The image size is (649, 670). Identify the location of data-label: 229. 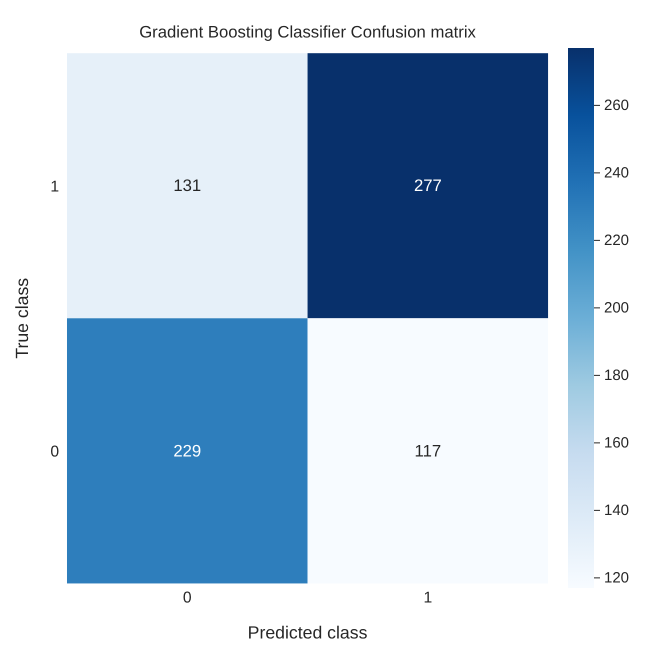
(187, 450).